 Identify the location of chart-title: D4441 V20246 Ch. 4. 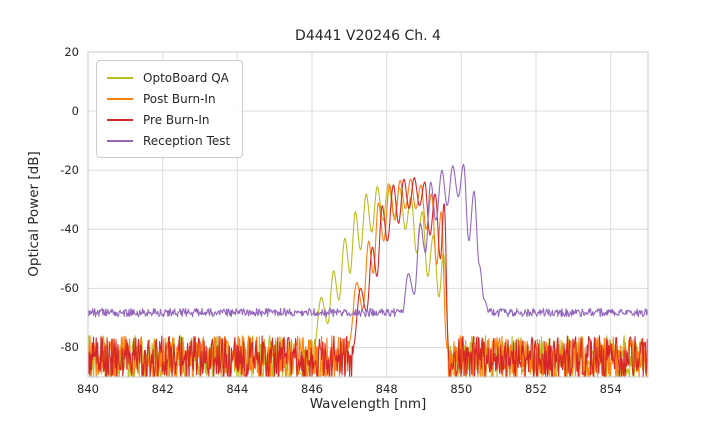
(368, 36).